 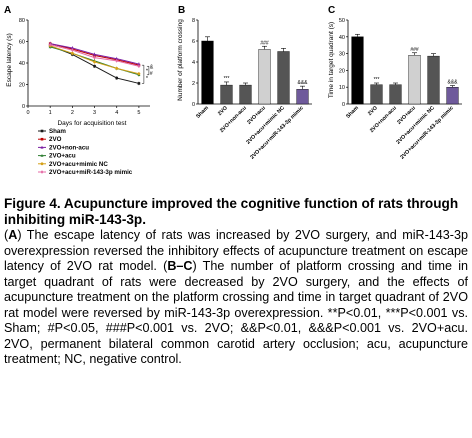 What do you see at coordinates (264, 43) in the screenshot?
I see `sig-label: ###` at bounding box center [264, 43].